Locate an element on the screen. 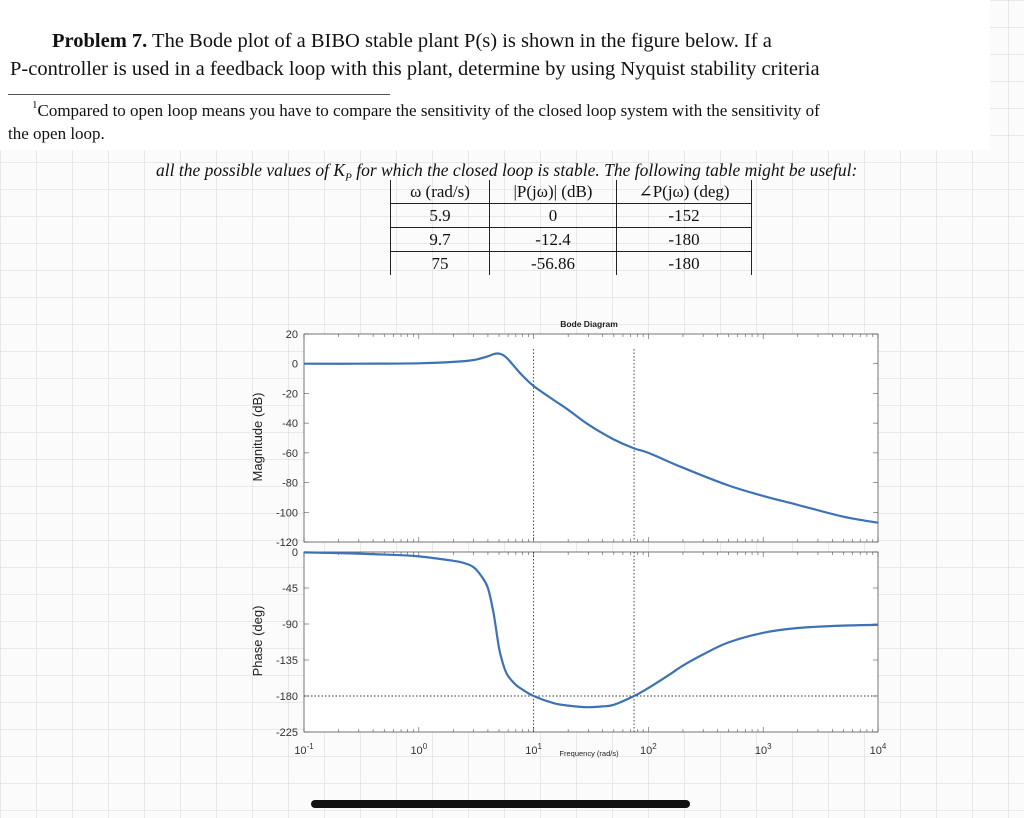 This screenshot has width=1024, height=818. table-cell: -12.4 is located at coordinates (553, 239).